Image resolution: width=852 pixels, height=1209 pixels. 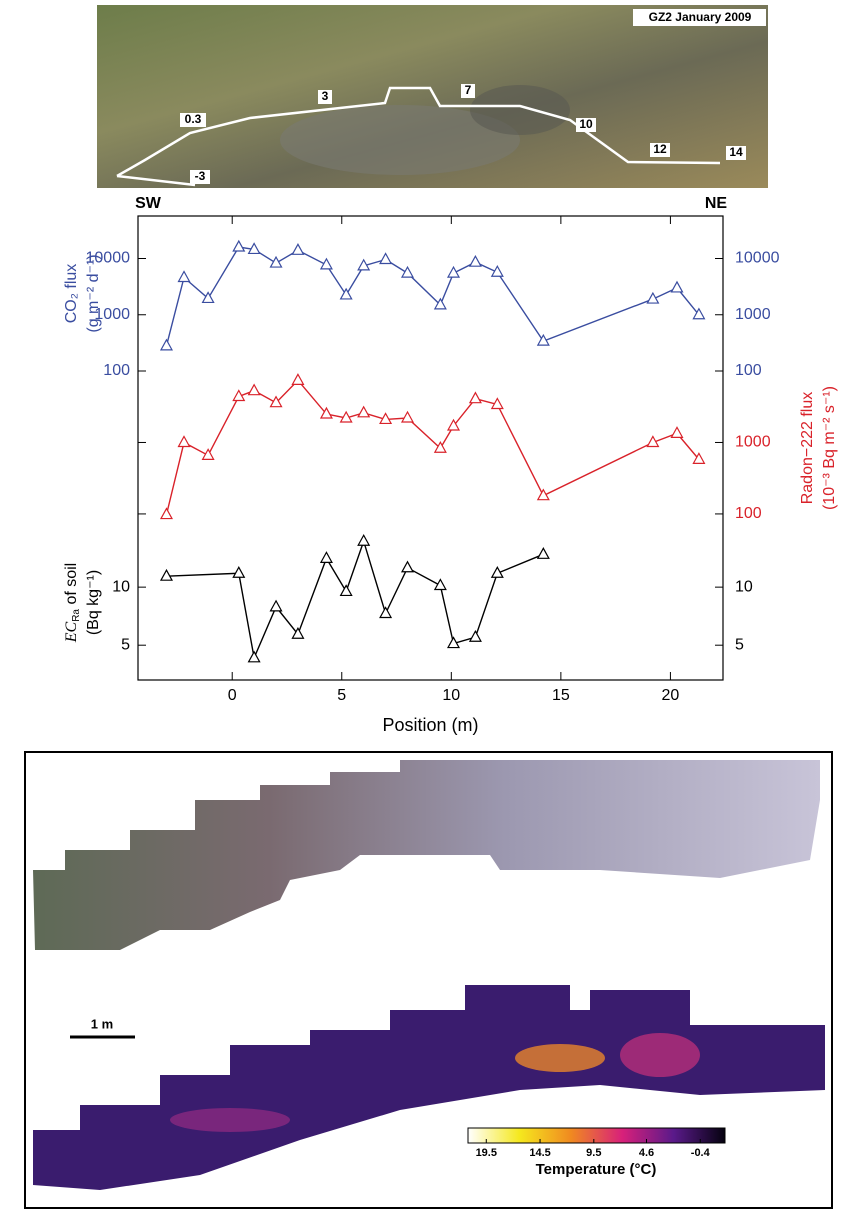 I want to click on y-axis-label-part: (g m⁻² d⁻¹), so click(x=93, y=293).